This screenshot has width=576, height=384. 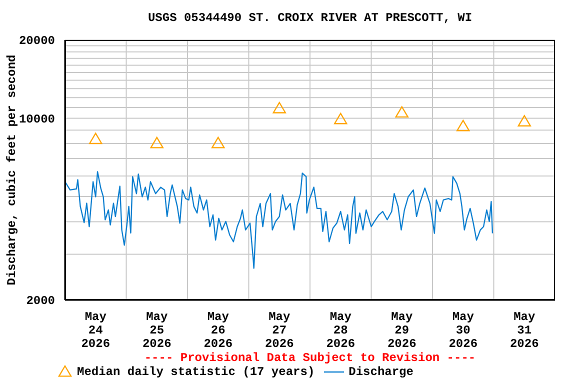 What do you see at coordinates (40, 301) in the screenshot?
I see `y-tick-label: 2000` at bounding box center [40, 301].